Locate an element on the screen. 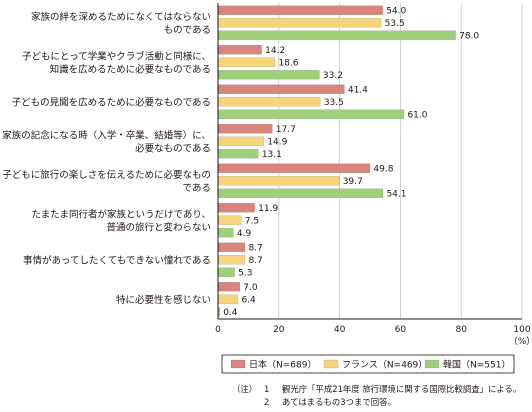 The image size is (532, 412). value-label-s1-c5: 49.8 is located at coordinates (383, 169).